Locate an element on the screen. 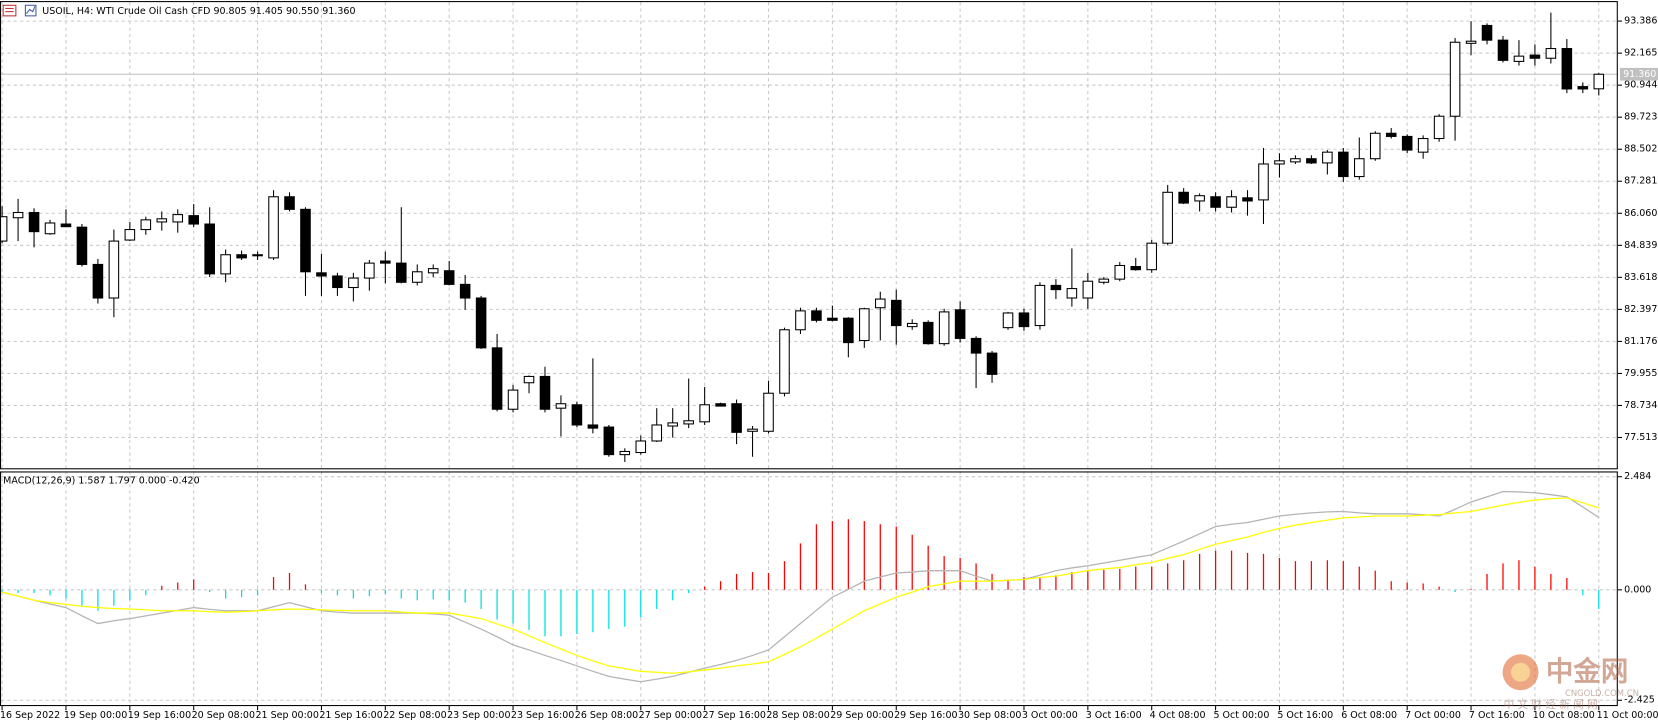 The height and width of the screenshot is (723, 1658). y-tick-label: 92.165 is located at coordinates (1640, 53).